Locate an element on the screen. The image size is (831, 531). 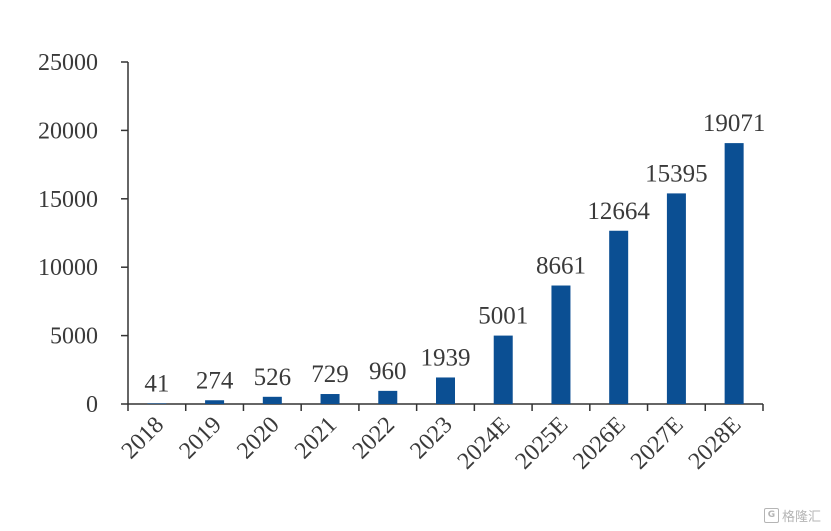
watermark-text: 格隆汇 is located at coordinates (801, 517).